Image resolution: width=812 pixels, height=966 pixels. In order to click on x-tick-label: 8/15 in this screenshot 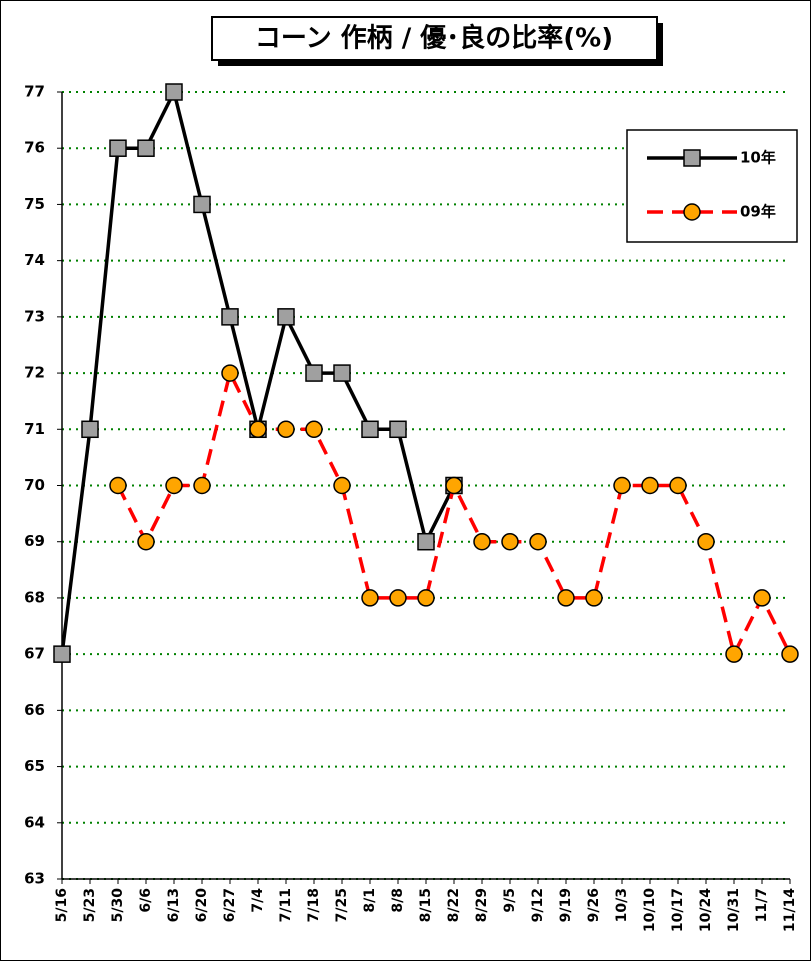, I will do `click(426, 905)`.